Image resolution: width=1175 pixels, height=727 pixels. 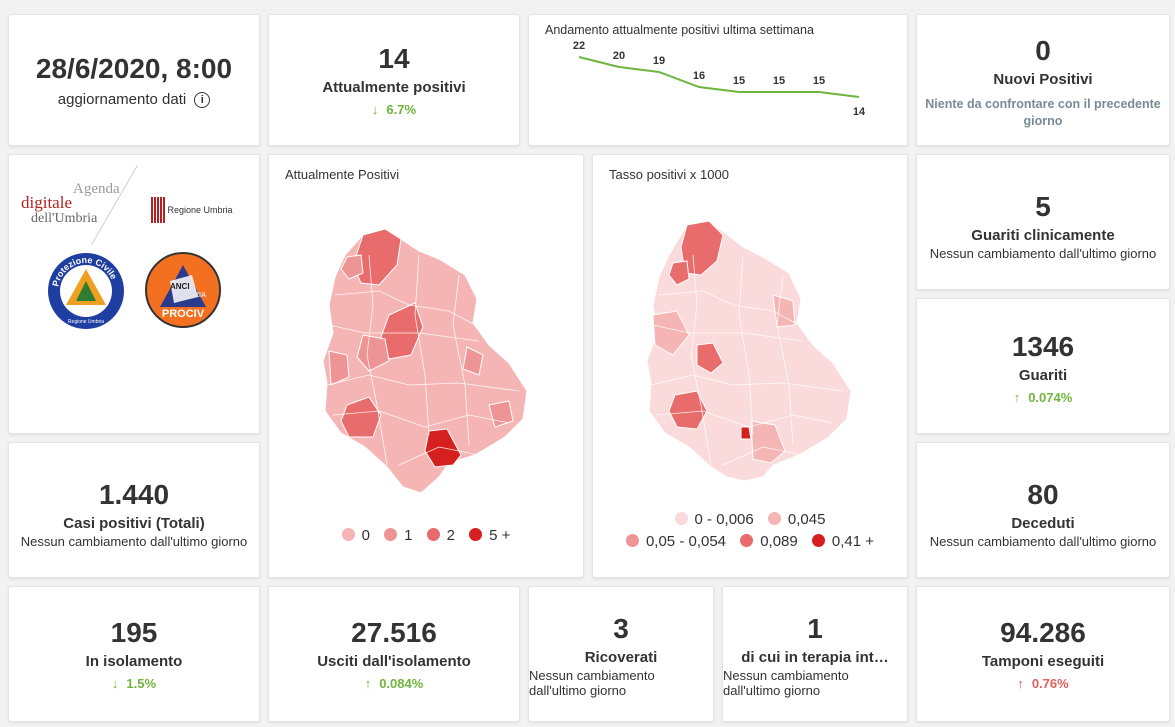 I want to click on legend-label: 0,045, so click(x=806, y=519).